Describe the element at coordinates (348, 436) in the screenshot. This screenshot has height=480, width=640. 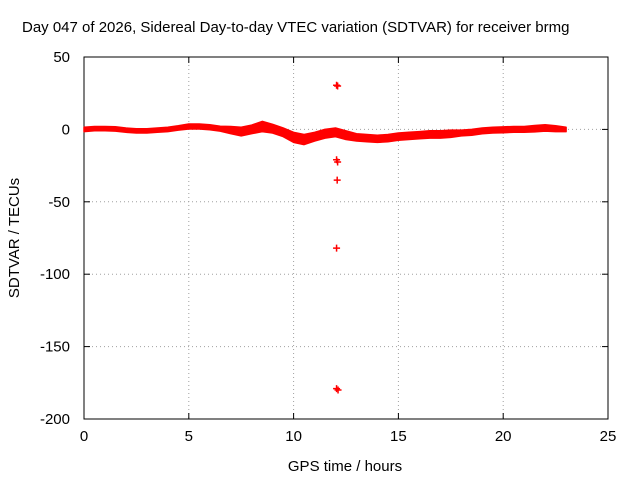
I see `x-tick-labels: 0 5 10 15 20 25` at that location.